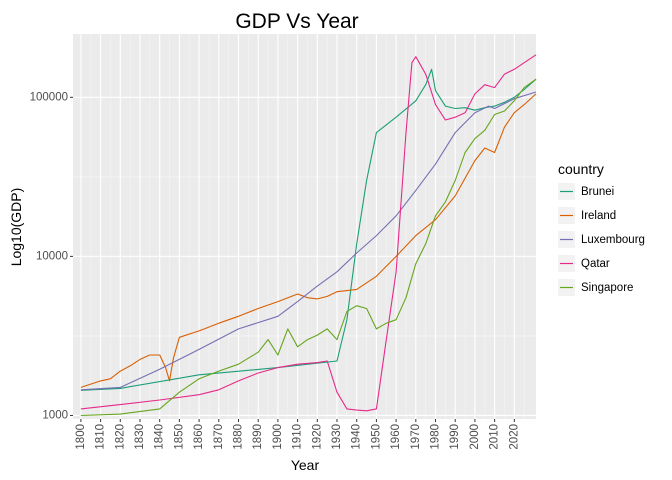 The width and height of the screenshot is (672, 480). Describe the element at coordinates (607, 288) in the screenshot. I see `legend-label: Singapore` at that location.